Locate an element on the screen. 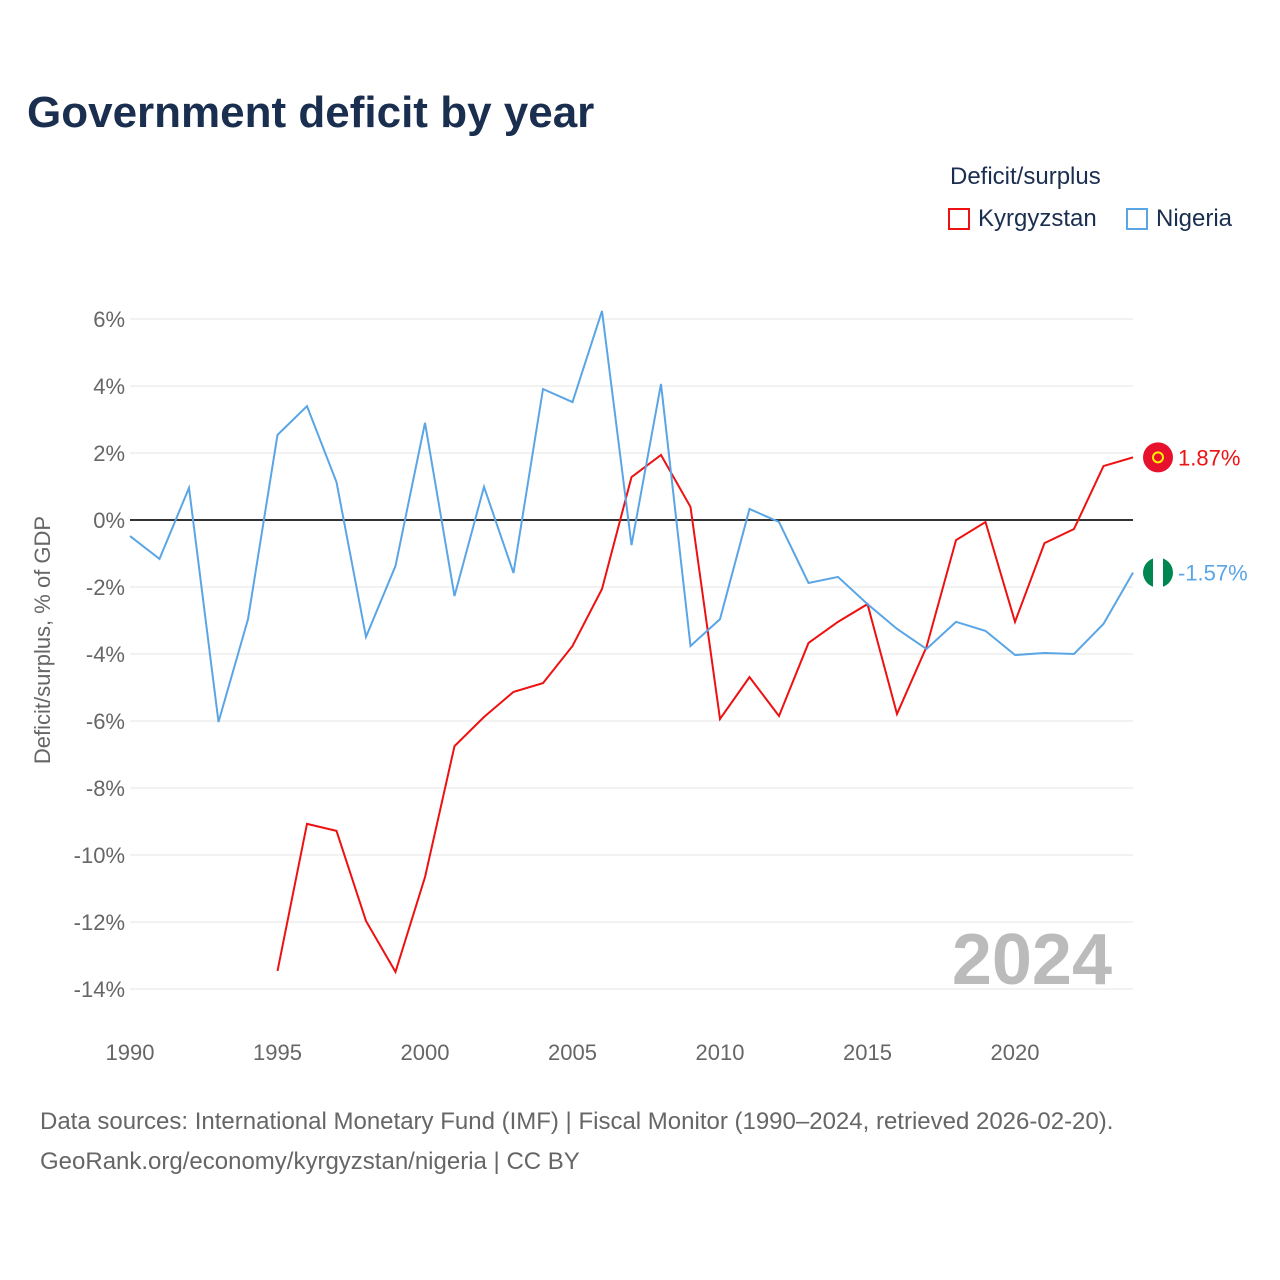  legend-label: Kyrgyzstan is located at coordinates (1037, 218).